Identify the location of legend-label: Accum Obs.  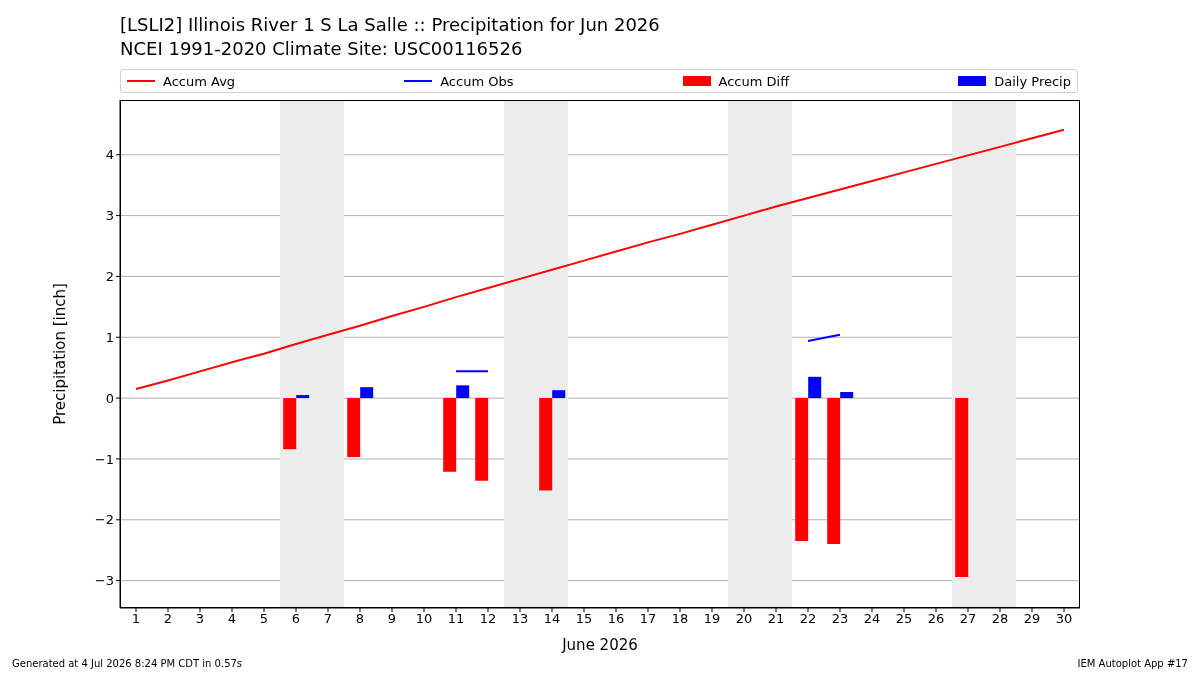
(477, 81).